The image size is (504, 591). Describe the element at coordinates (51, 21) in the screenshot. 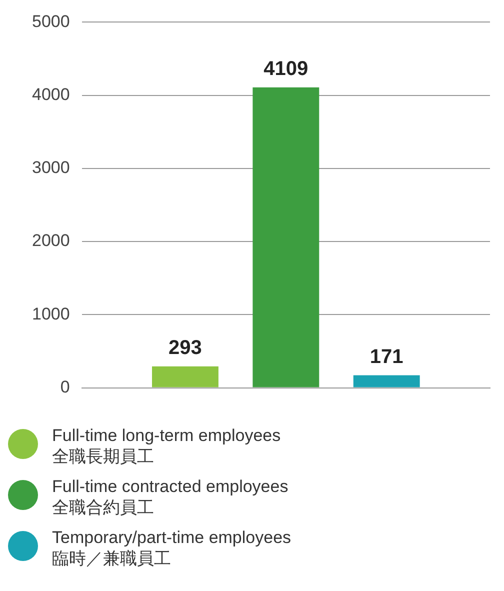

I see `y-tick-label: 5000` at that location.